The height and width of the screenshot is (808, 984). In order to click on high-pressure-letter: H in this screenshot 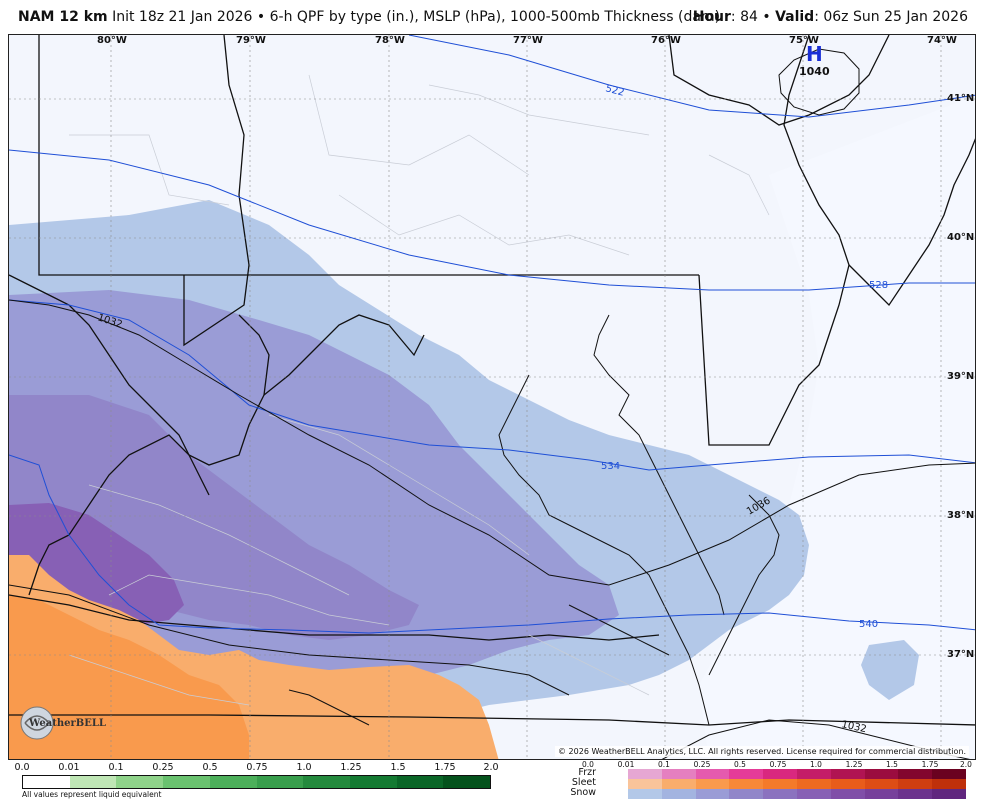, I will do `click(814, 54)`.